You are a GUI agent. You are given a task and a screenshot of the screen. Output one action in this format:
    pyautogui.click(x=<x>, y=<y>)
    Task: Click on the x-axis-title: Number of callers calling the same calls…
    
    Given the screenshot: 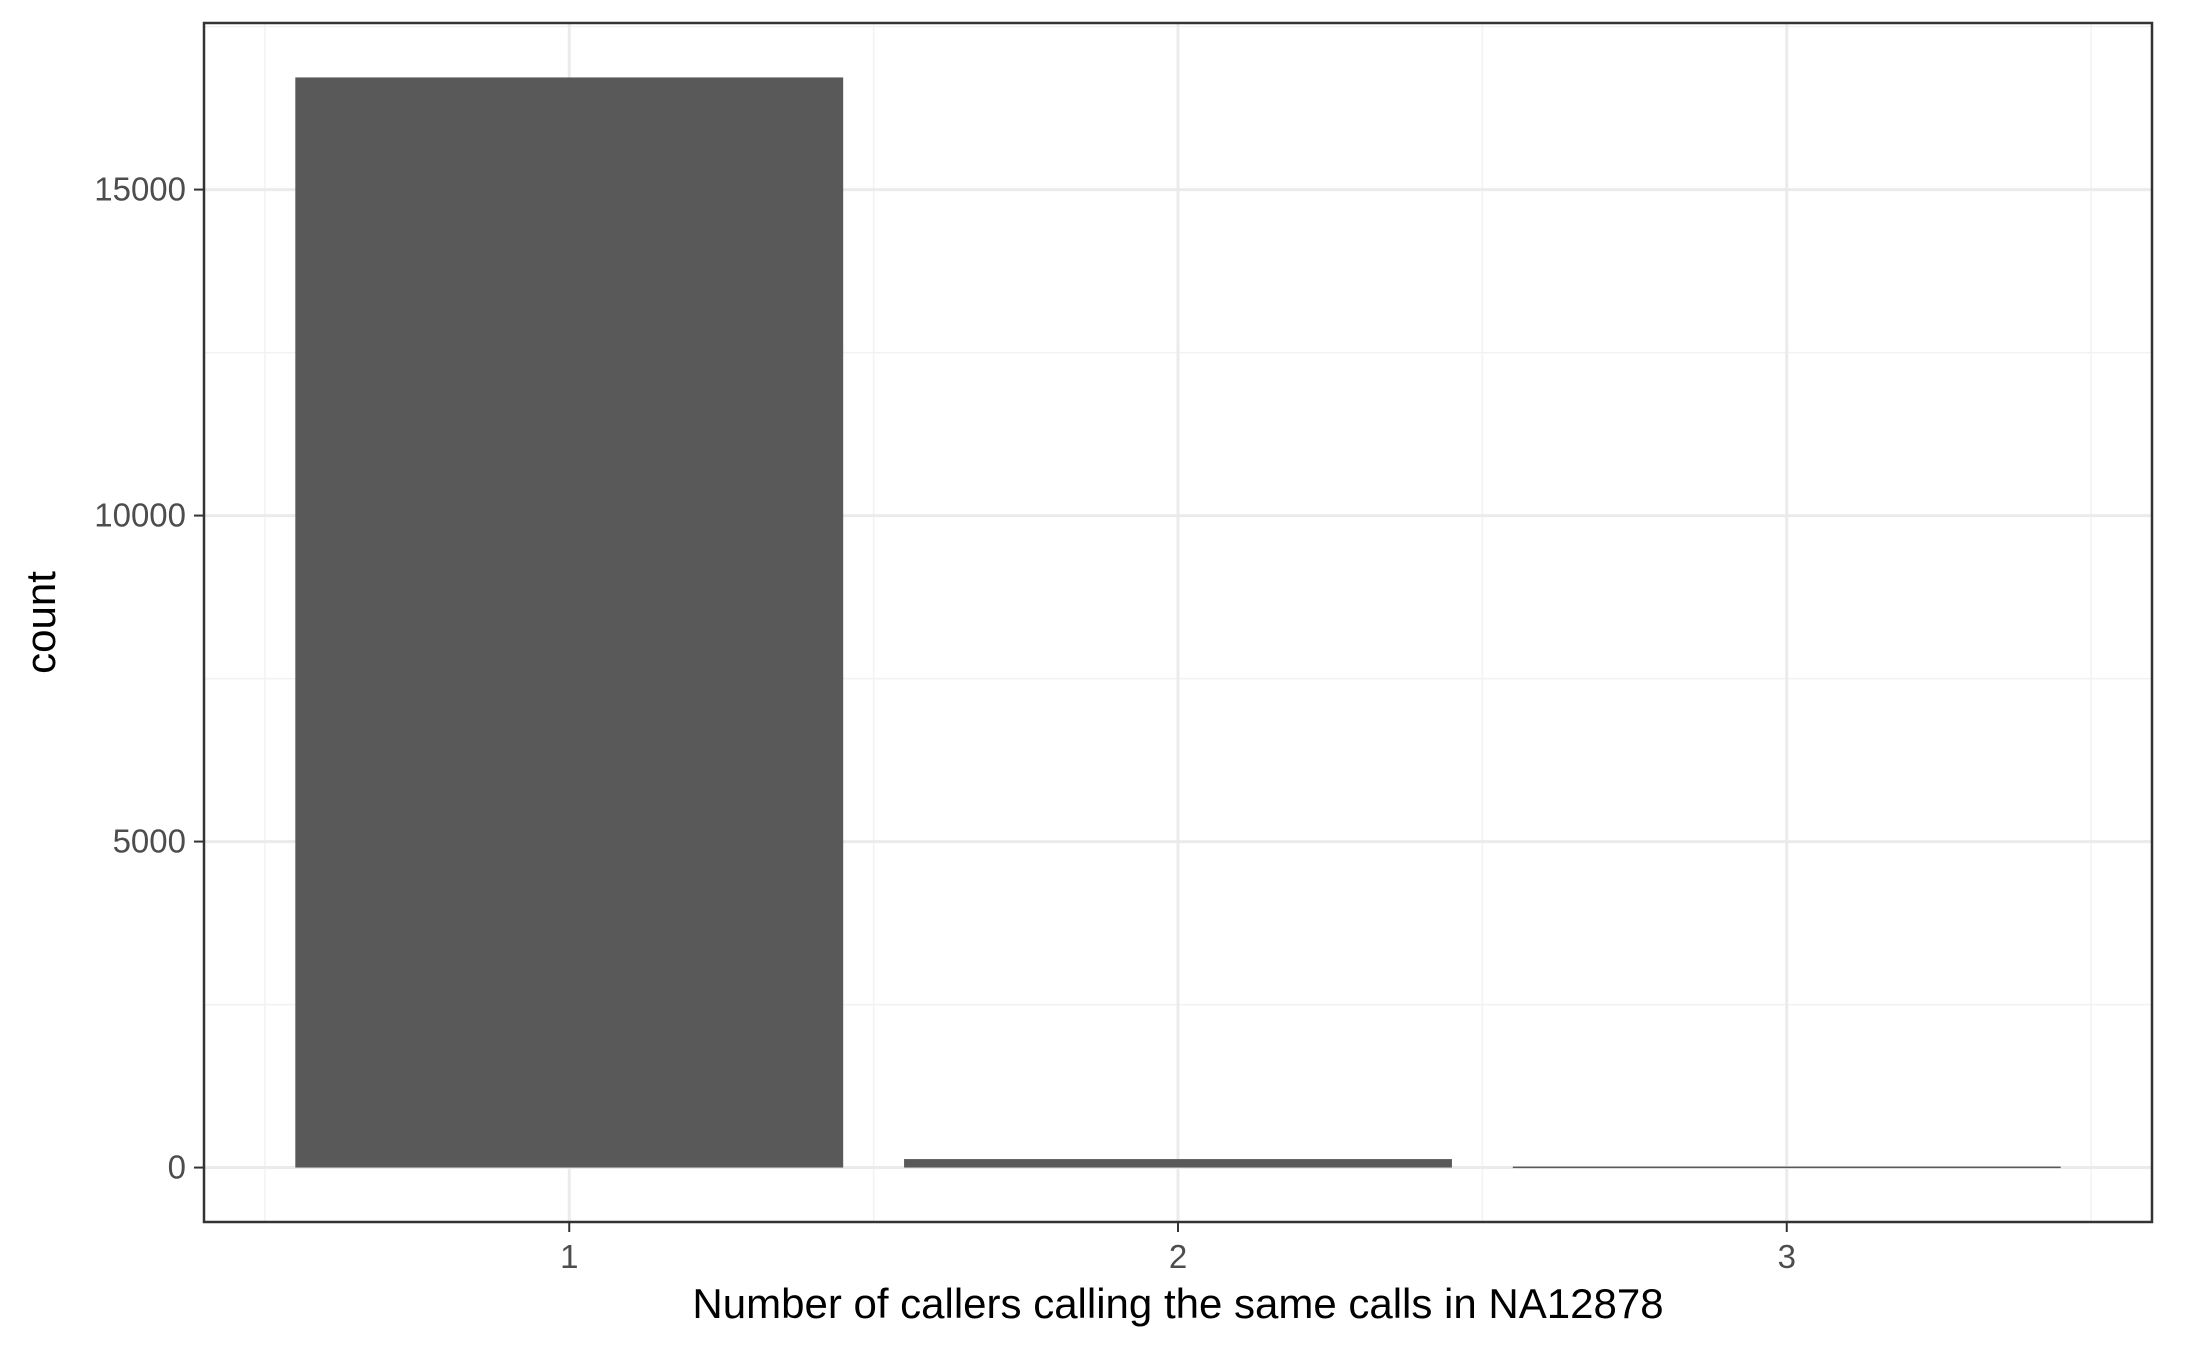 What is the action you would take?
    pyautogui.click(x=1177, y=1303)
    